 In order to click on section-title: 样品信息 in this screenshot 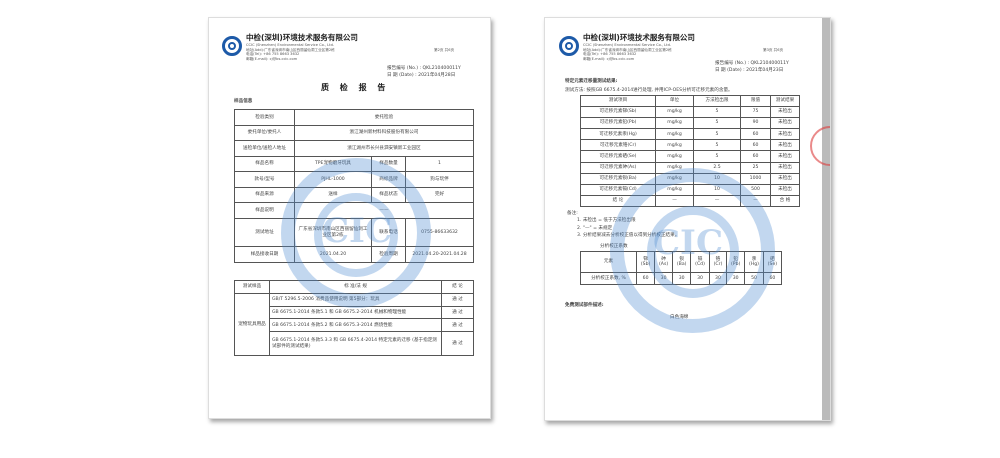, I will do `click(243, 101)`.